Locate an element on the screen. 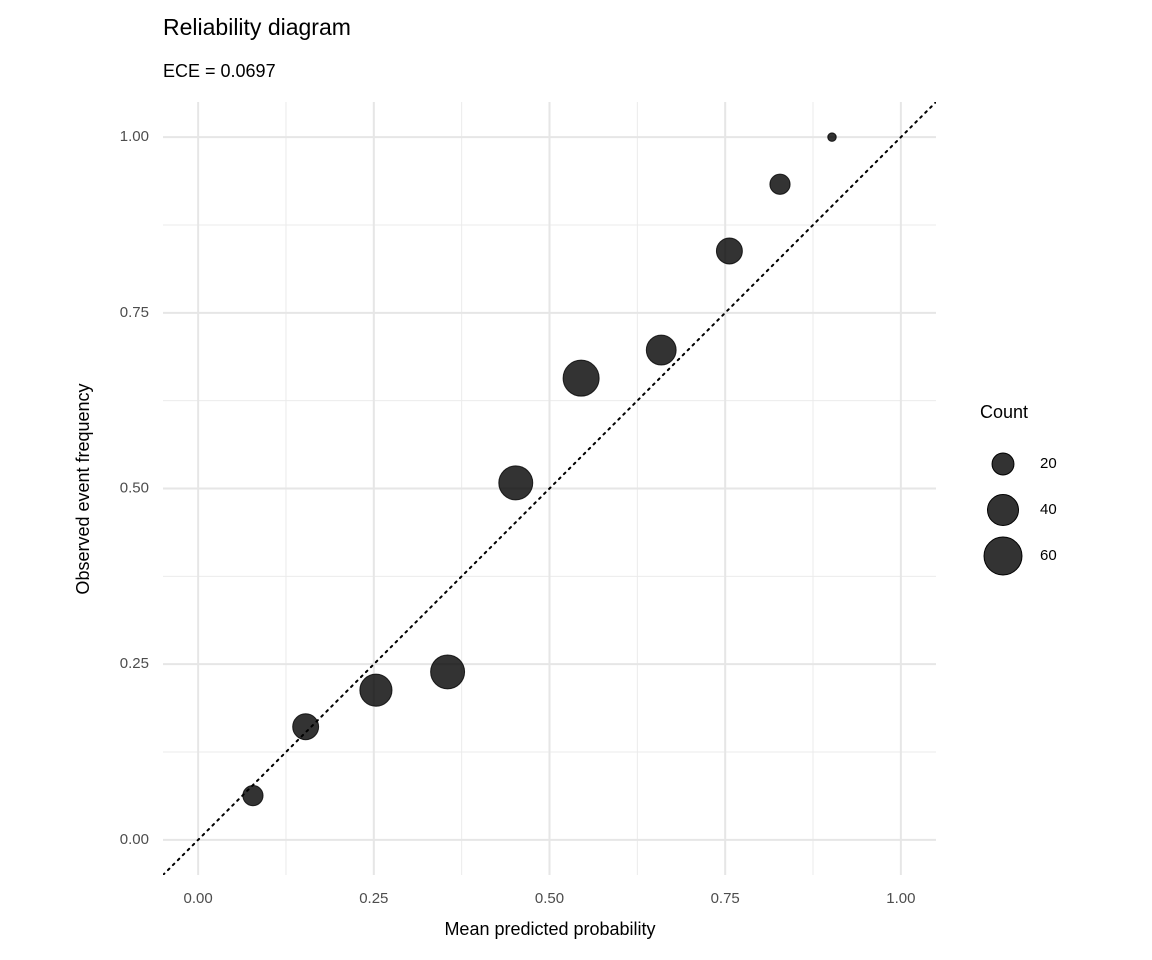 The width and height of the screenshot is (1152, 960). x-tick-label: 0.75 is located at coordinates (725, 898).